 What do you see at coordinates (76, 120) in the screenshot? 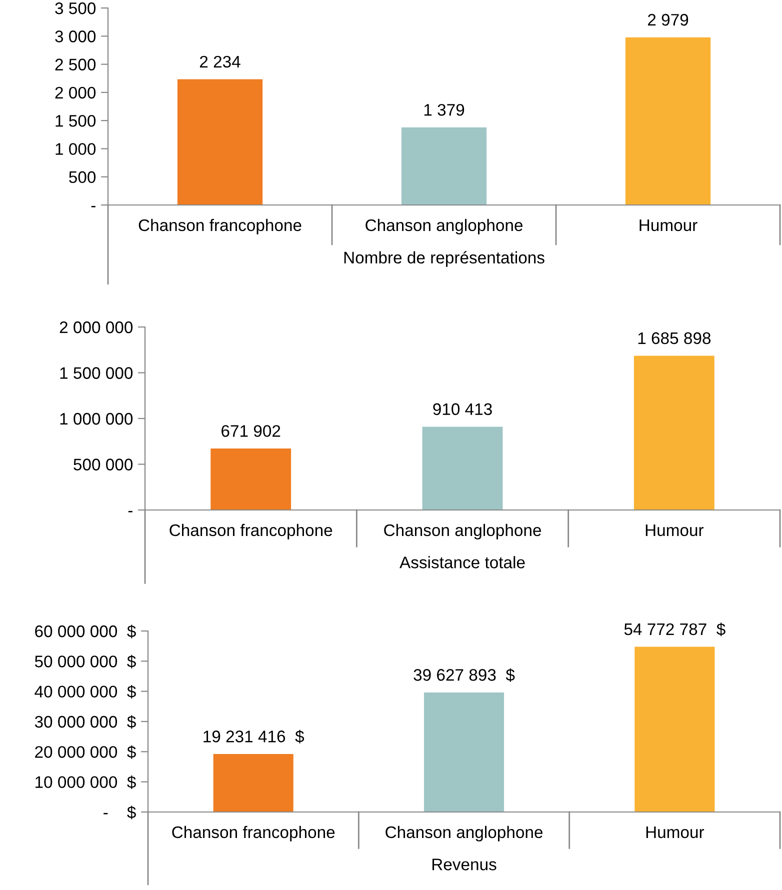
I see `y-tick-label: 1 500` at bounding box center [76, 120].